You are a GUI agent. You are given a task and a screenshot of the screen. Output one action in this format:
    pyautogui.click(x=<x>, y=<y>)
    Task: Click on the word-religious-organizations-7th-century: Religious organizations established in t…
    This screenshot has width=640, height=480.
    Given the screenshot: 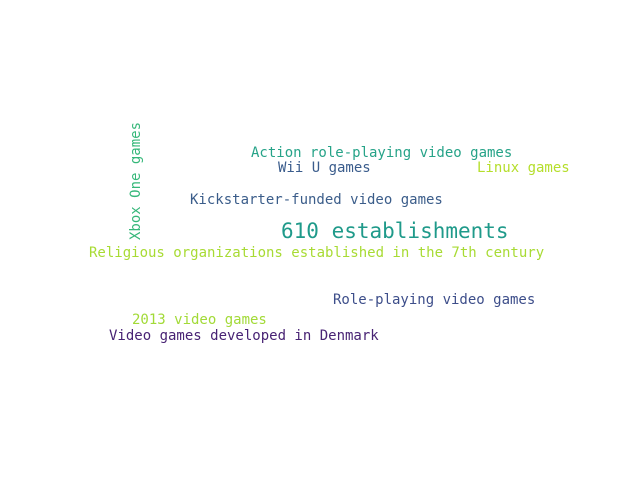 What is the action you would take?
    pyautogui.click(x=317, y=253)
    